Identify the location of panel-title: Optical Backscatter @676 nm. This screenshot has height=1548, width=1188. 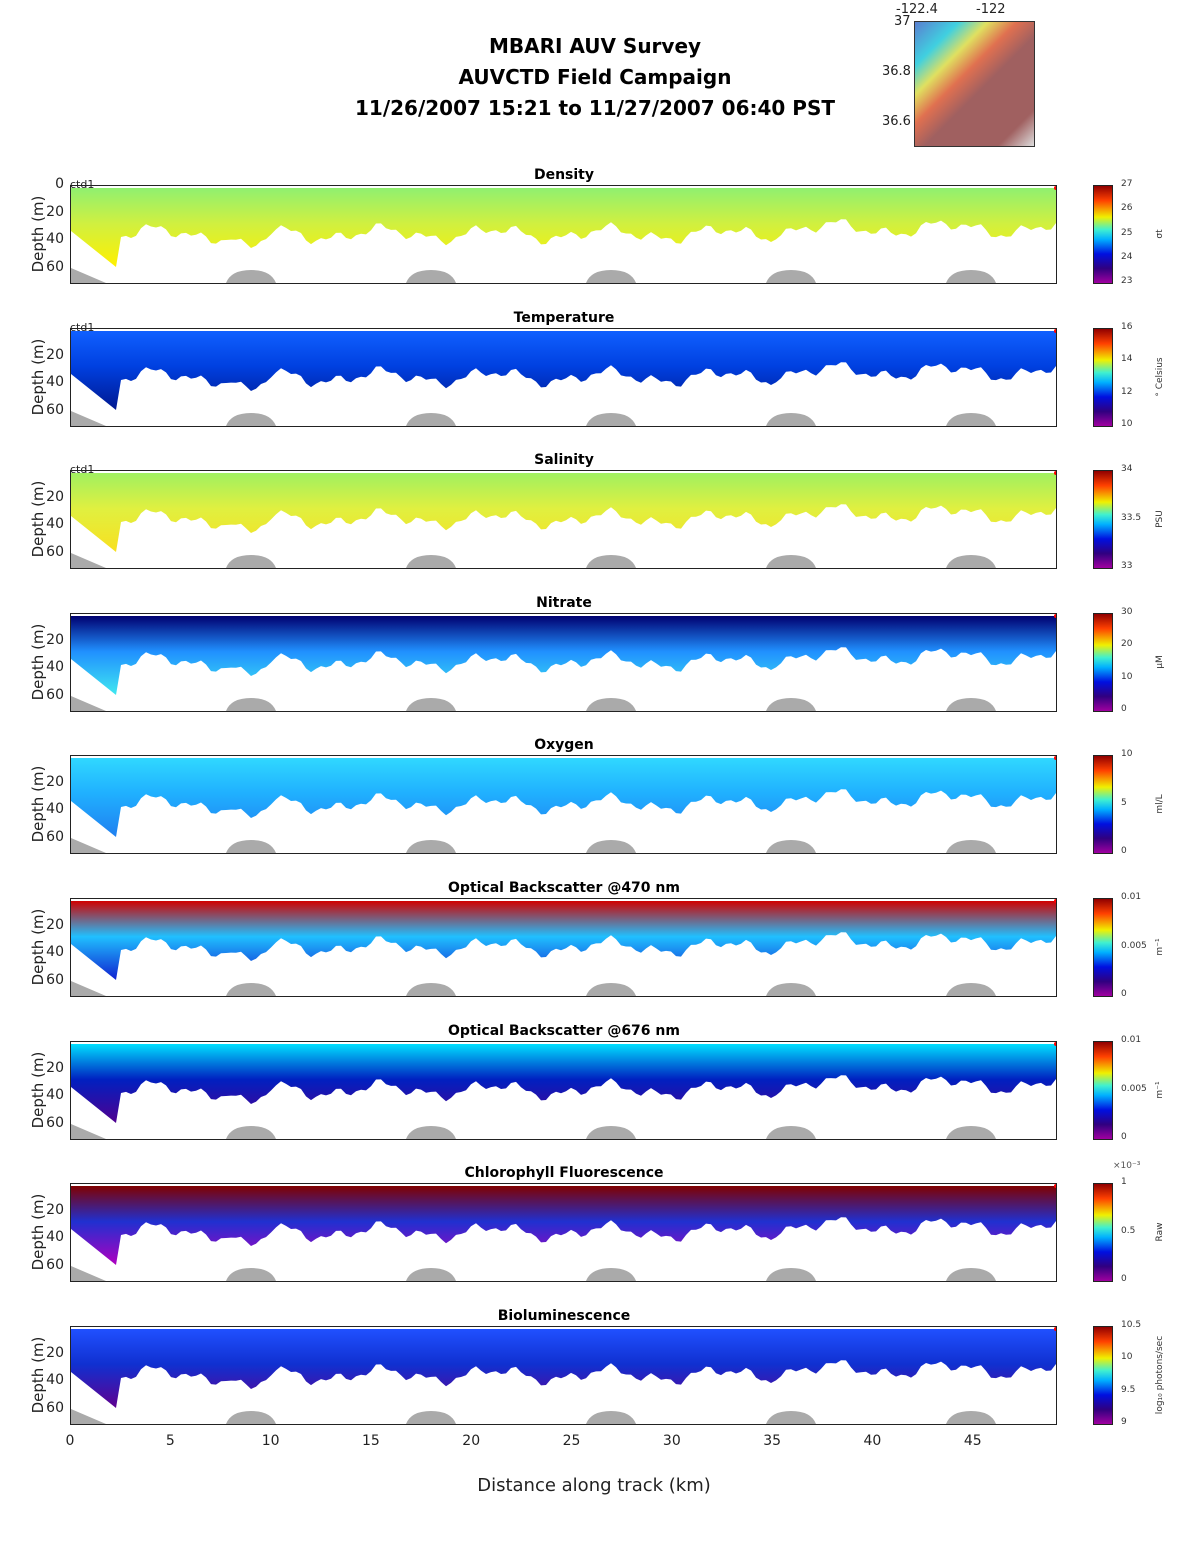
(564, 1031).